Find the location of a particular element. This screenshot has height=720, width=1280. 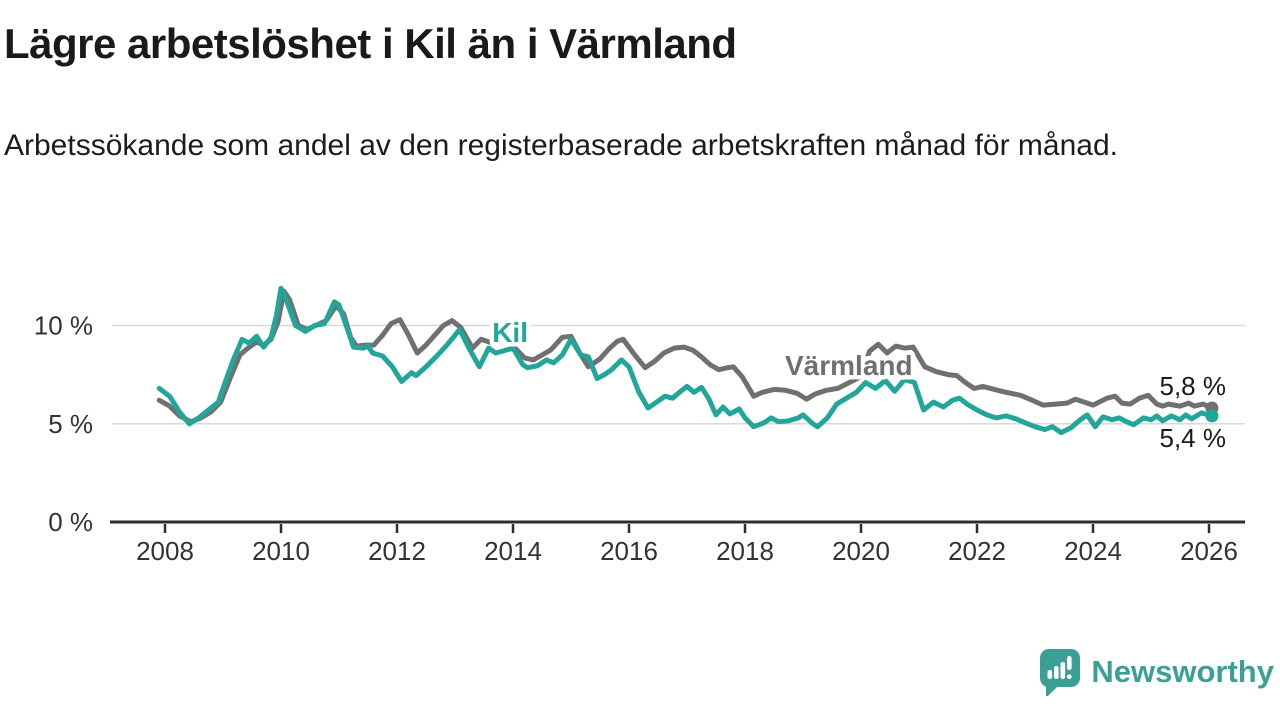

y-tick-label: 0 % is located at coordinates (70, 522).